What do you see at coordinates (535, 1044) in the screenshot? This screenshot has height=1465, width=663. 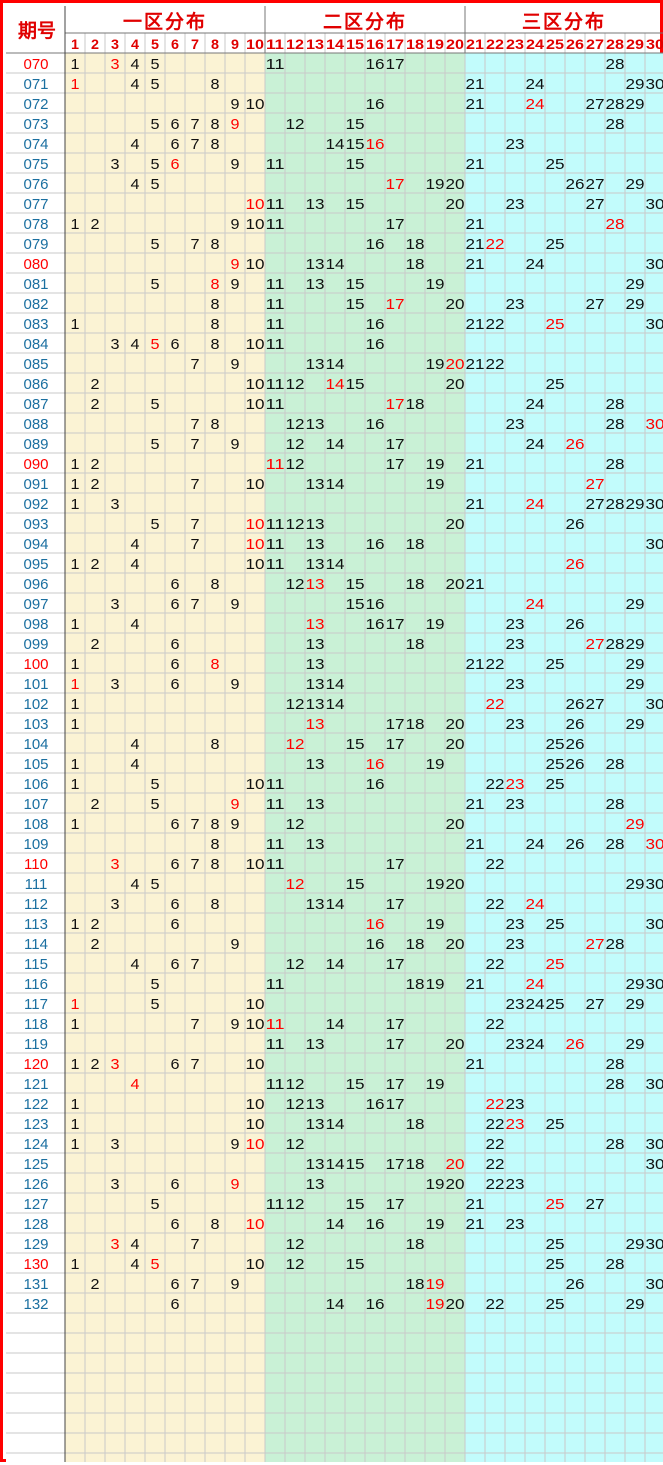 I see `draw-number: 24` at bounding box center [535, 1044].